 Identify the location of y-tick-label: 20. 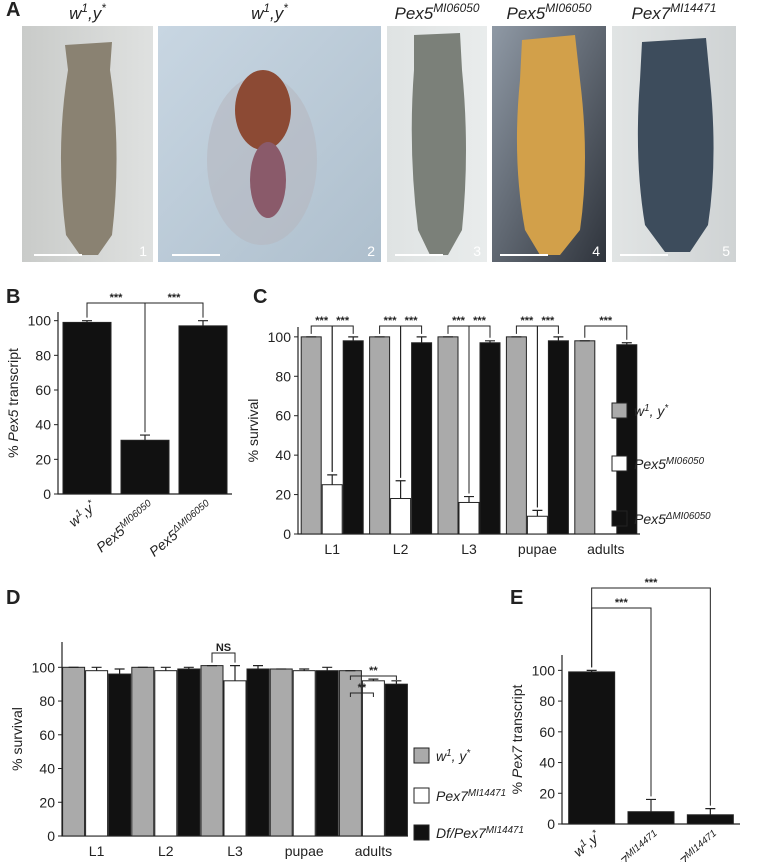
(47, 802).